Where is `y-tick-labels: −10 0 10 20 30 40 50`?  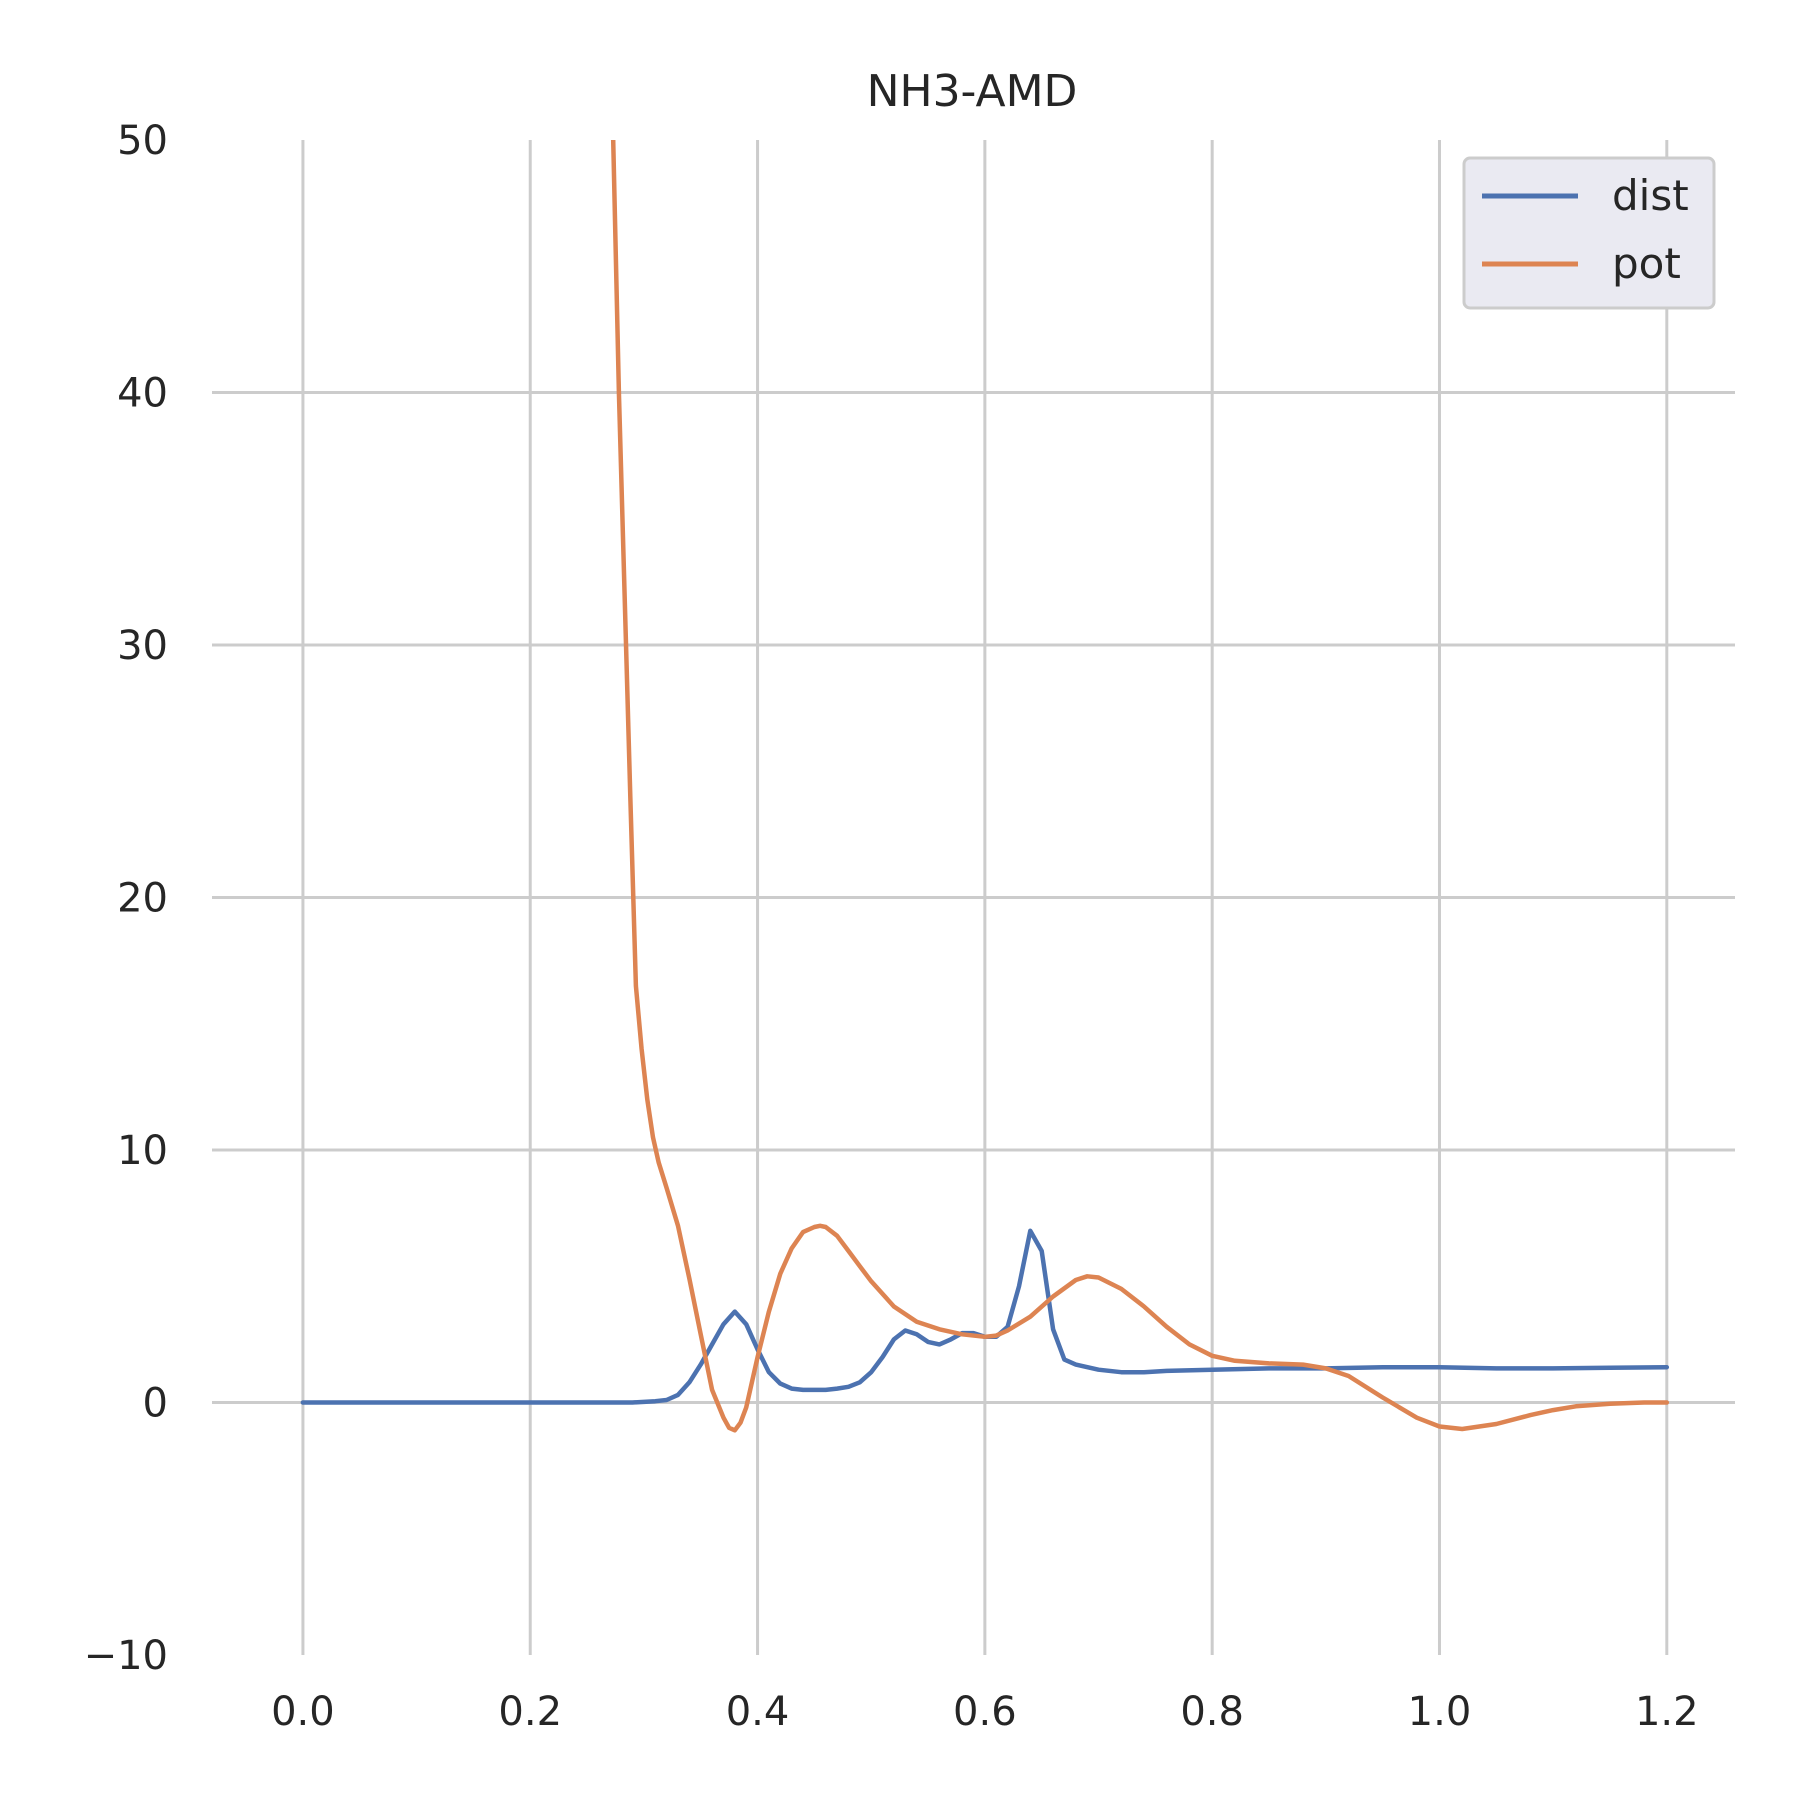 y-tick-labels: −10 0 10 20 30 40 50 is located at coordinates (126, 898).